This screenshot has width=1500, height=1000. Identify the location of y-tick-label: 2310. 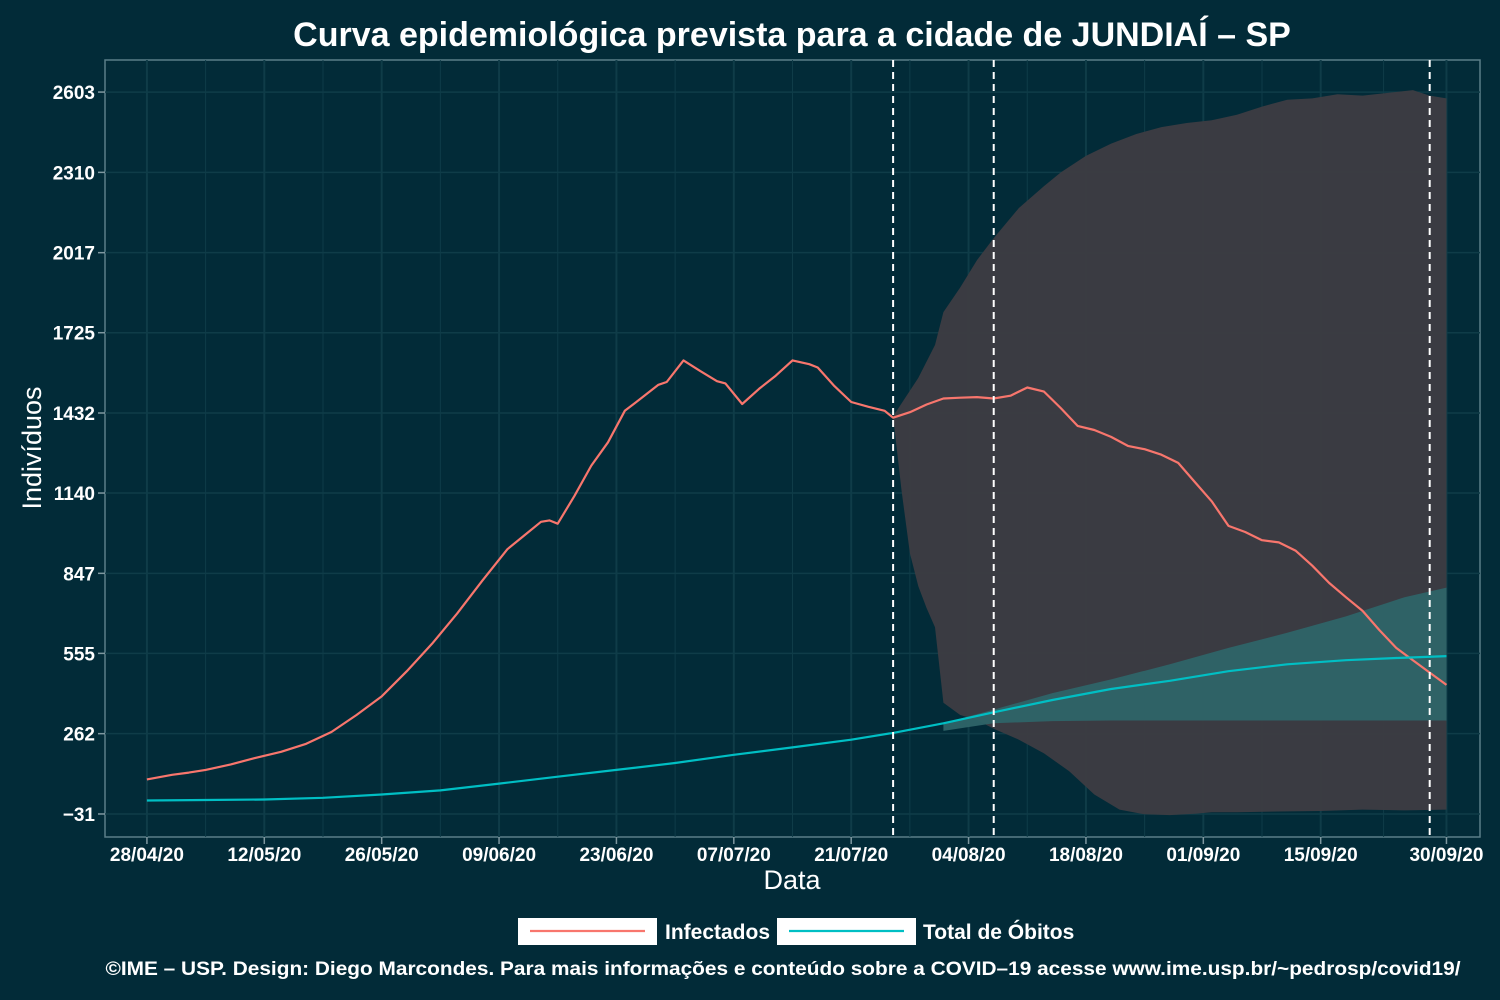
(74, 173).